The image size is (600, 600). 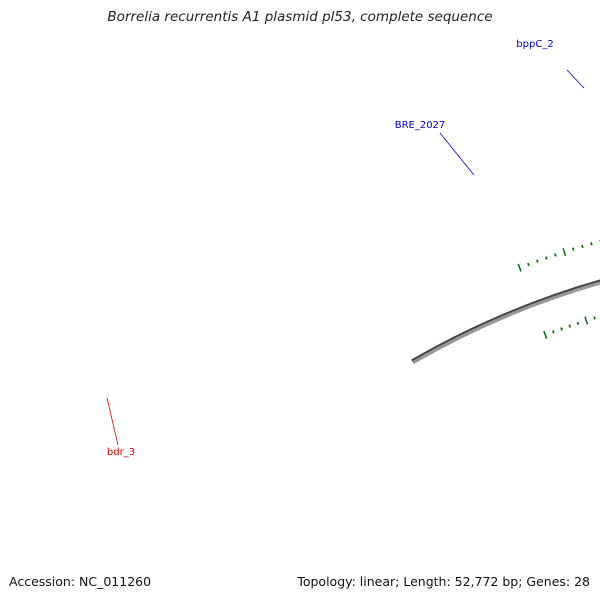 What do you see at coordinates (558, 255) in the screenshot?
I see `outer-tick-ring` at bounding box center [558, 255].